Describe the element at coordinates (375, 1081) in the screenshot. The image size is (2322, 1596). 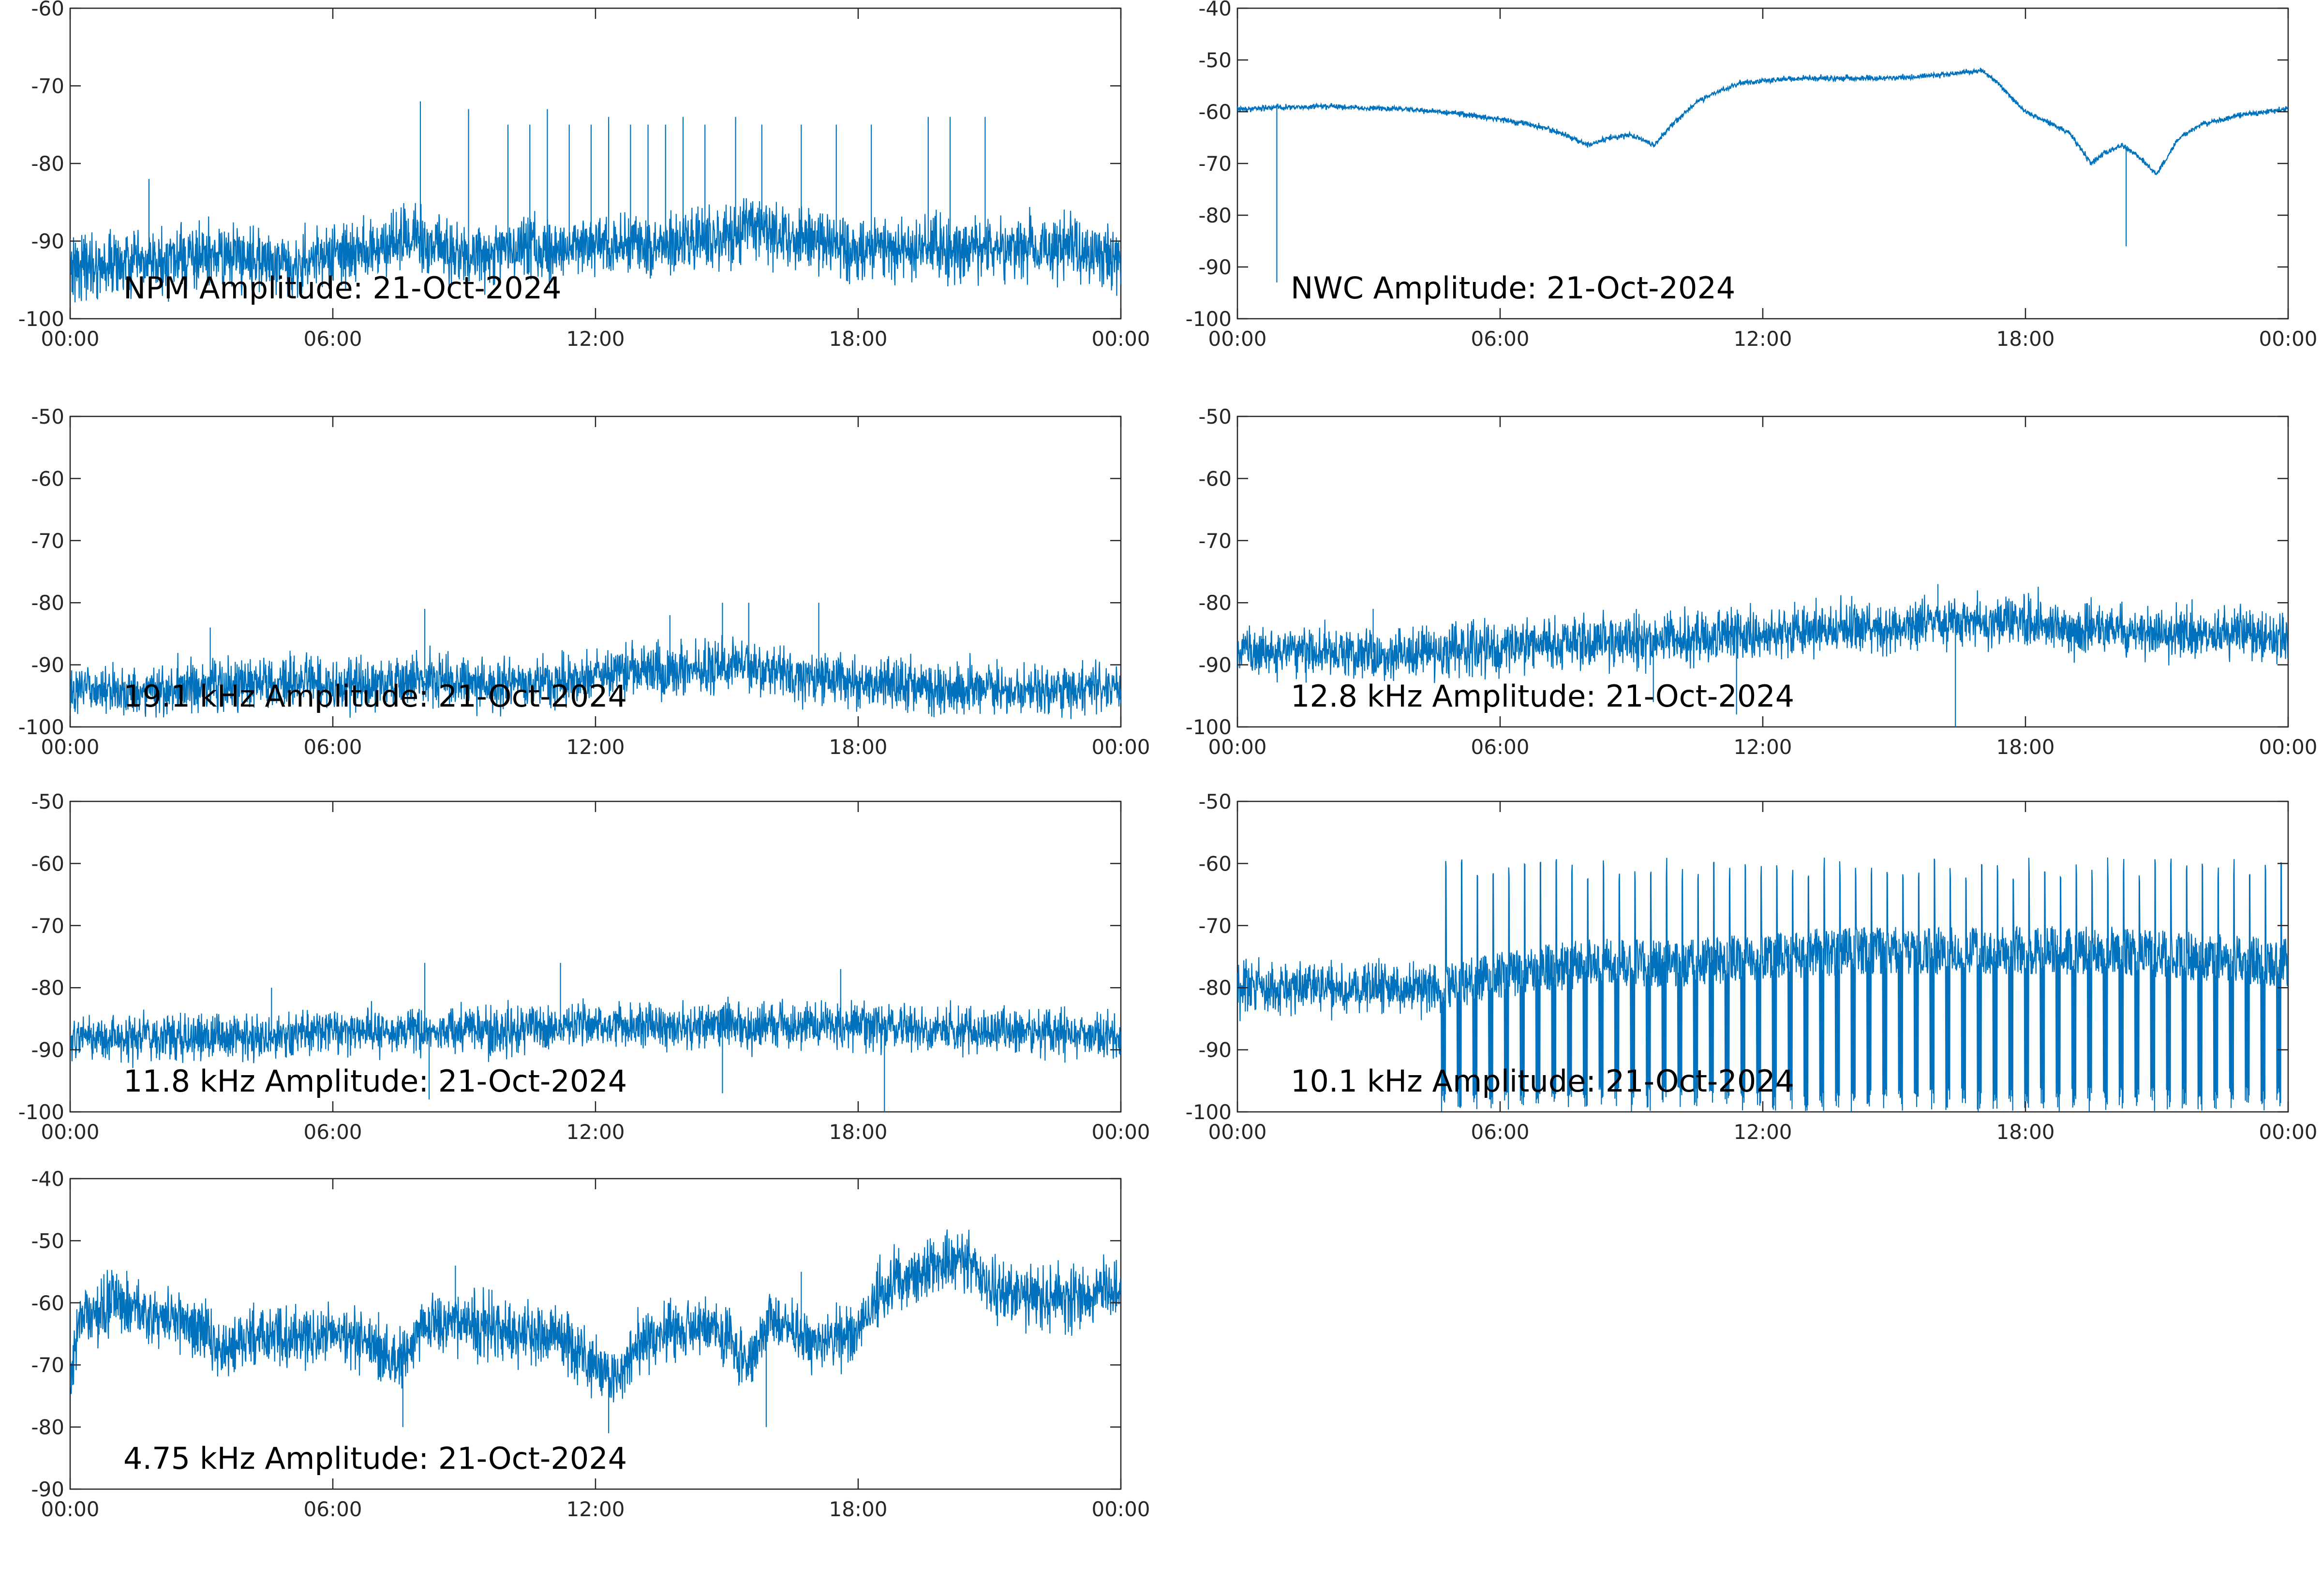
I see `chart-title: 11.8 kHz Amplitude: 21-Oct-2024` at that location.